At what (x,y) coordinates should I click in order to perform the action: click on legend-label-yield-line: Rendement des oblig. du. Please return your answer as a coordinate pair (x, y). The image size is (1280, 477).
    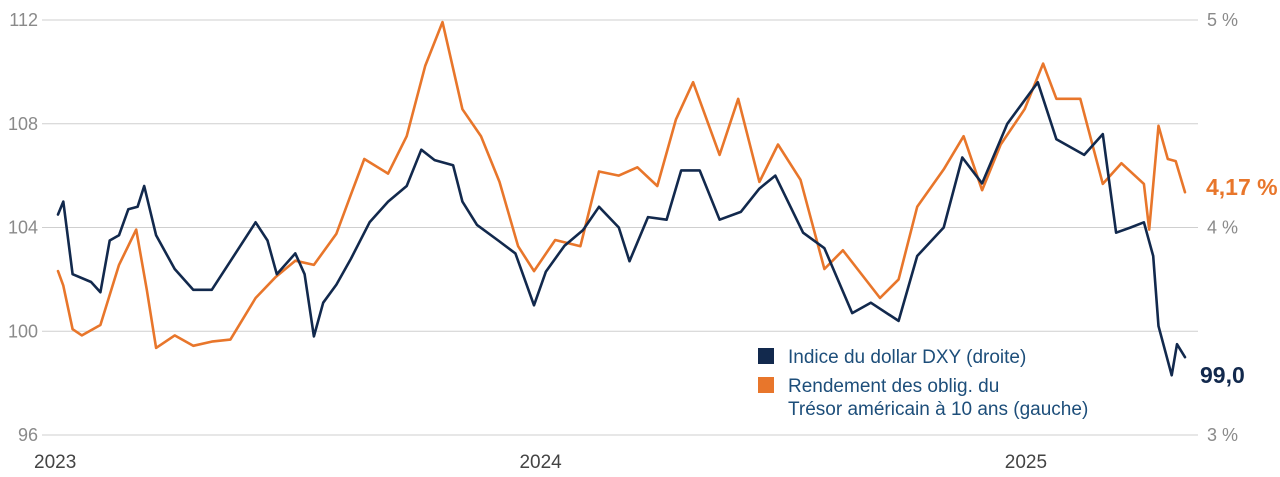
    Looking at the image, I should click on (893, 386).